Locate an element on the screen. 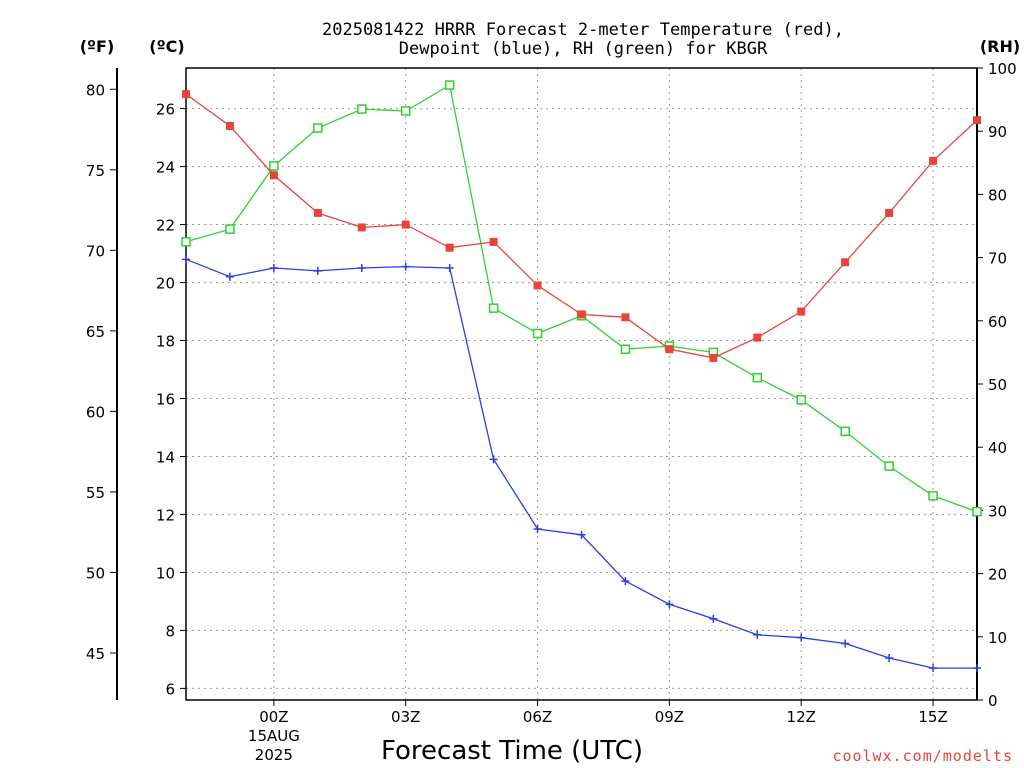 This screenshot has height=768, width=1024. fahrenheit-tick-label: 65 is located at coordinates (95, 332).